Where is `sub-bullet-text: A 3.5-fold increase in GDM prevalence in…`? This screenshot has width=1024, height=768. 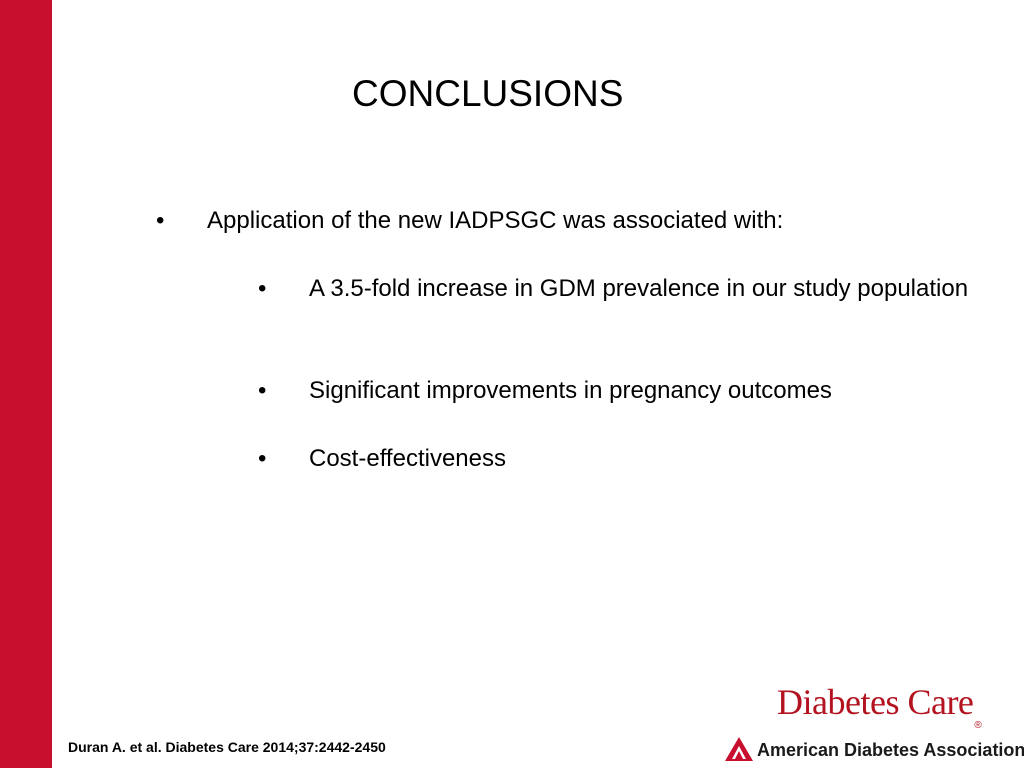 sub-bullet-text: A 3.5-fold increase in GDM prevalence in… is located at coordinates (639, 288).